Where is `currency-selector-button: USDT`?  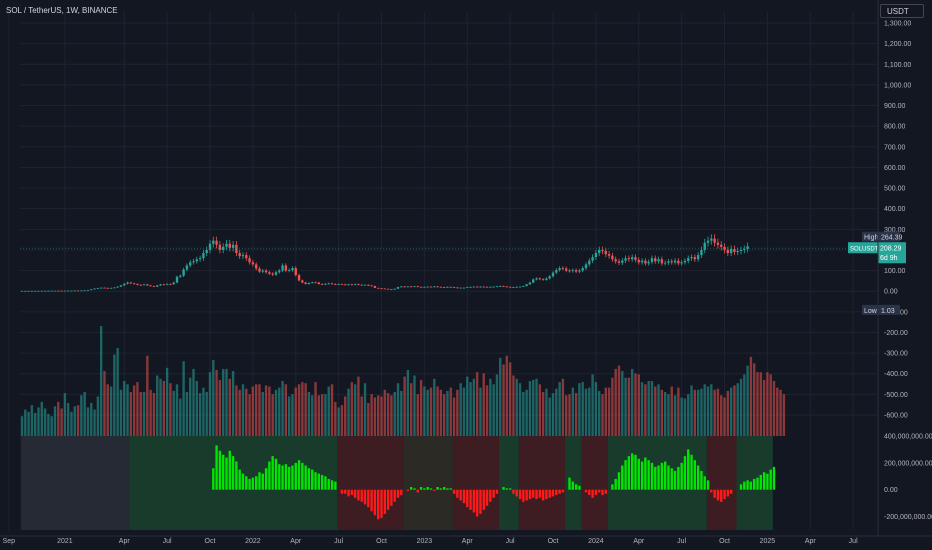
currency-selector-button: USDT is located at coordinates (902, 11).